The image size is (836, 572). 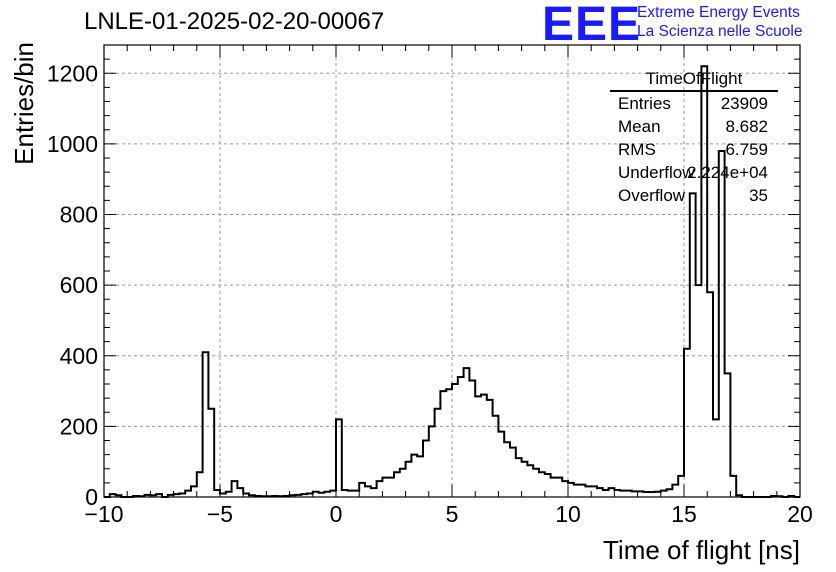 What do you see at coordinates (639, 126) in the screenshot?
I see `stats-key: Mean` at bounding box center [639, 126].